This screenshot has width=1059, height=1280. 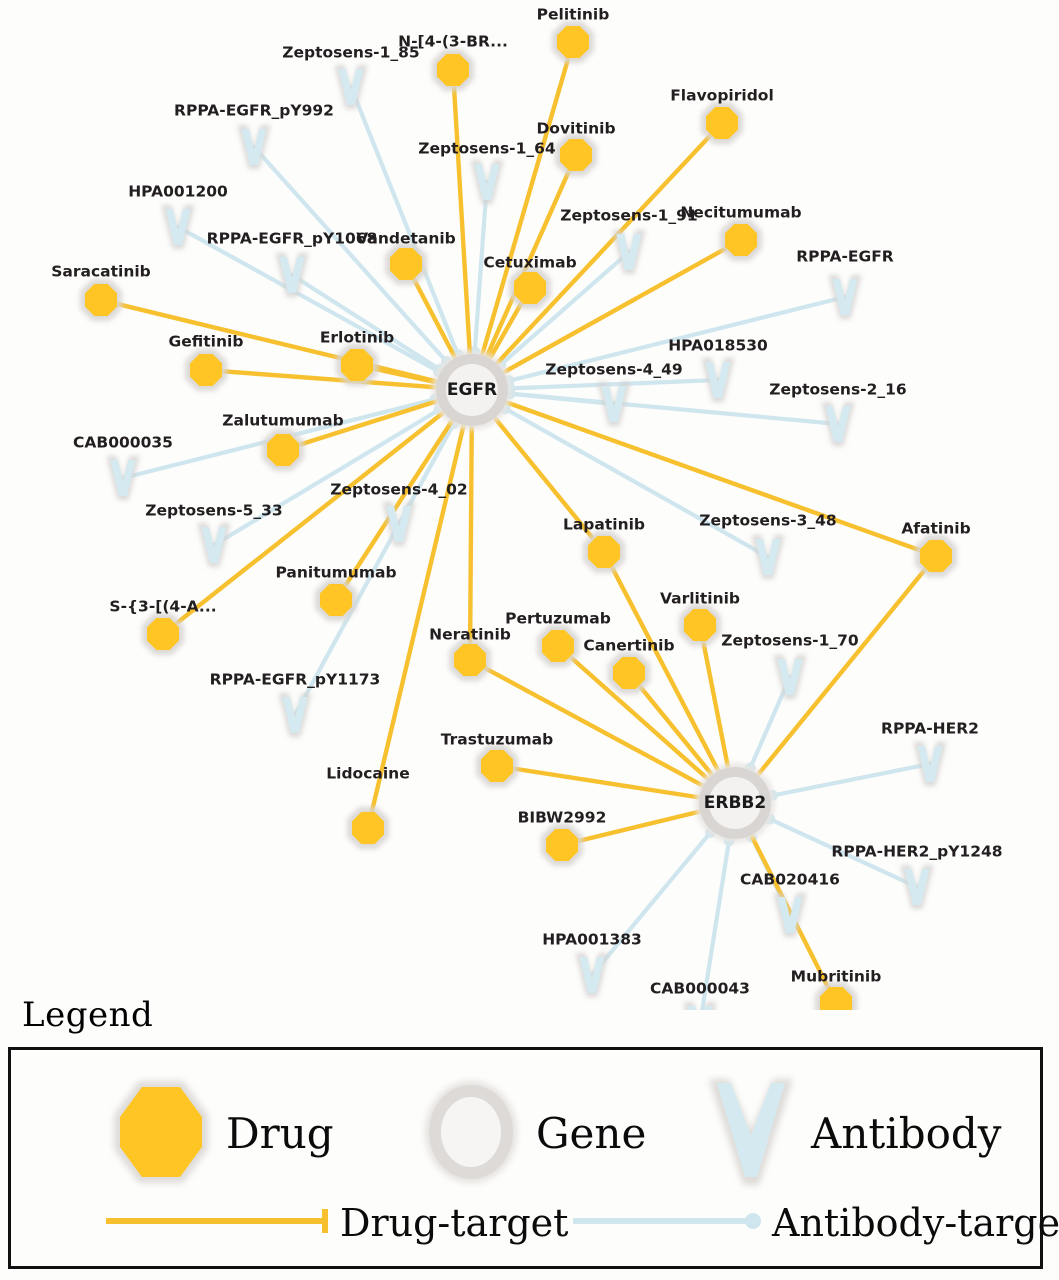 What do you see at coordinates (562, 818) in the screenshot?
I see `drug-node-label: BIBW2992` at bounding box center [562, 818].